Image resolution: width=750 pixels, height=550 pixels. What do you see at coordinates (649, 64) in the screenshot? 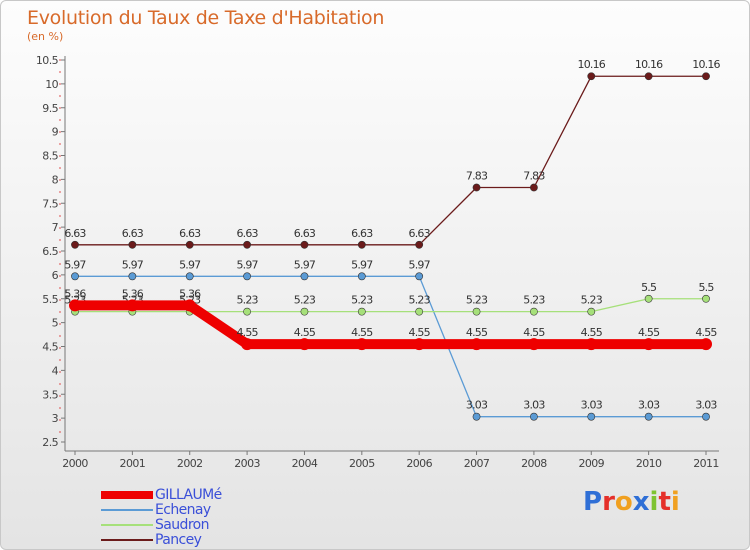
I see `data-label: 10.16` at bounding box center [649, 64].